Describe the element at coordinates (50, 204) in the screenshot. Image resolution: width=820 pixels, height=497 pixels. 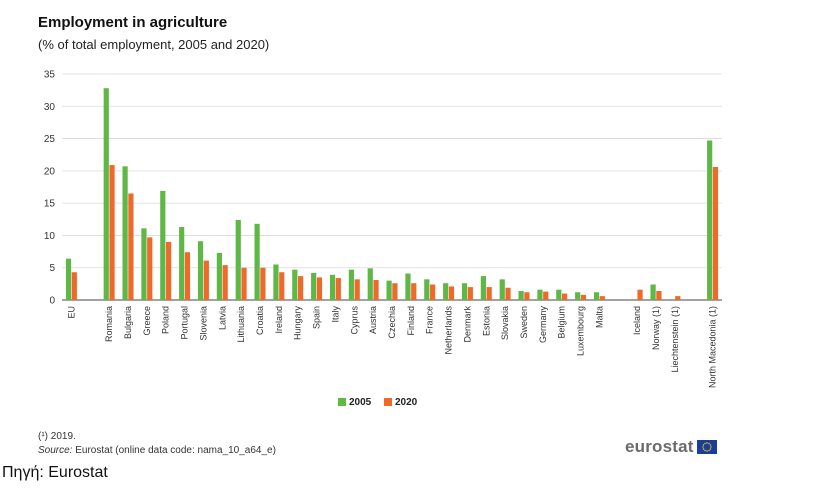
I see `y-tick-label: 15` at that location.